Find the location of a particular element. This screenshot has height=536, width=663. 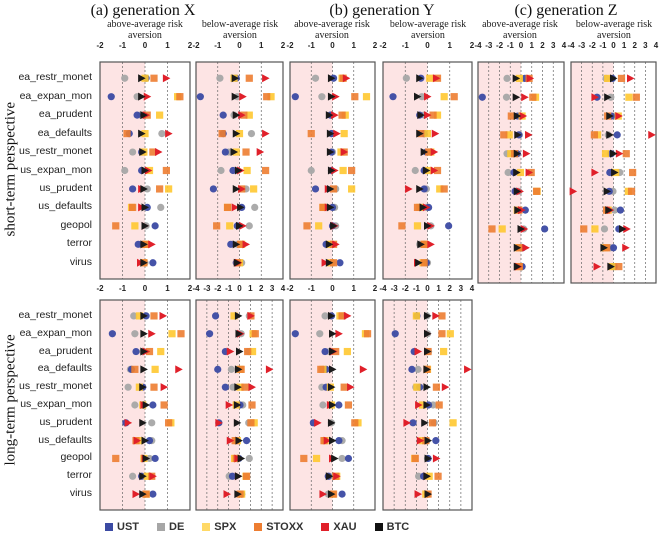

legend-item-stoxx: STOXX is located at coordinates (278, 527).